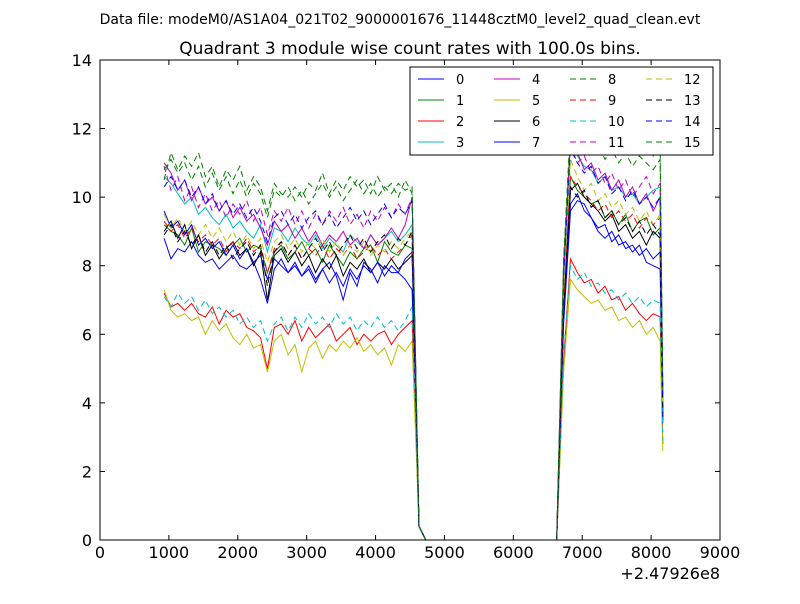 The image size is (800, 604). I want to click on legend-label-13: 13, so click(692, 101).